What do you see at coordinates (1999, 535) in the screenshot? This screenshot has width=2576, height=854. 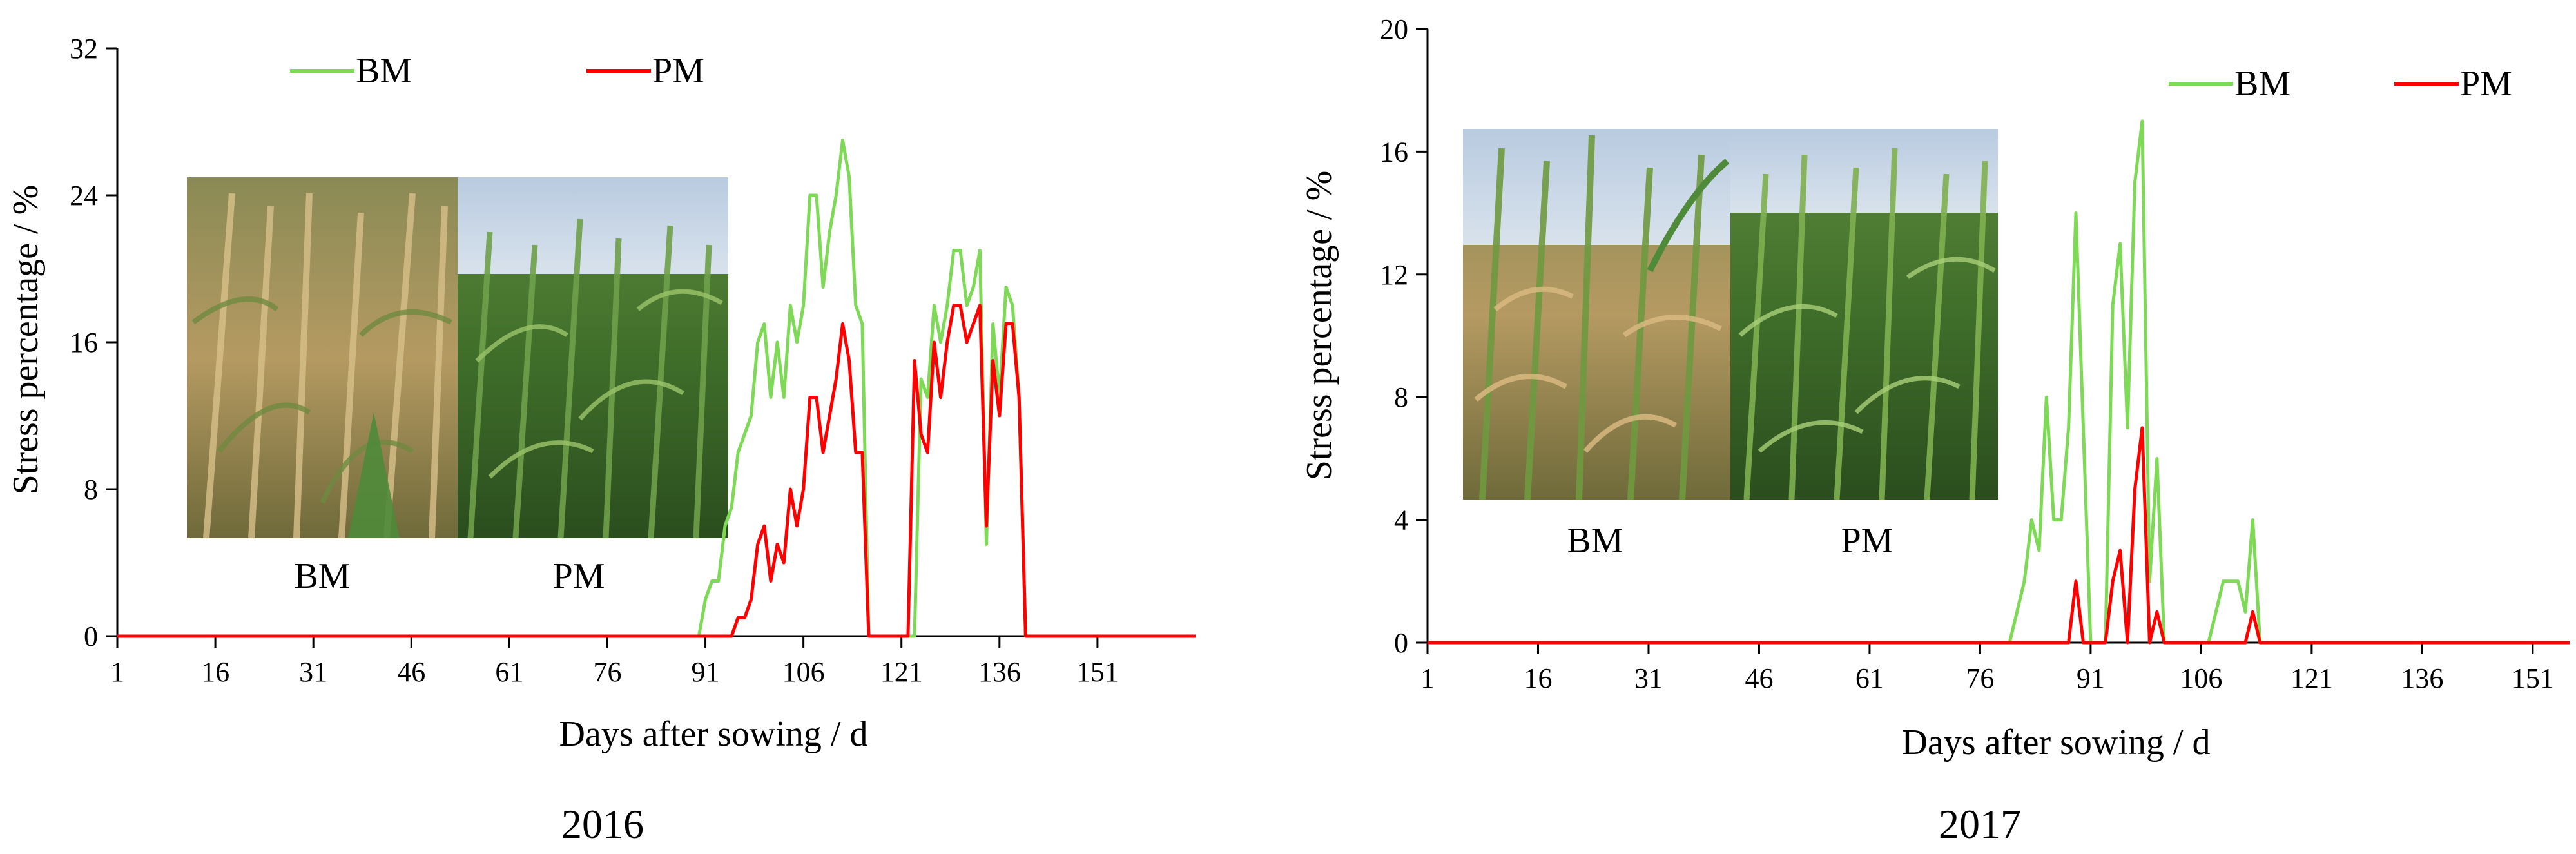 I see `series-line-pm` at bounding box center [1999, 535].